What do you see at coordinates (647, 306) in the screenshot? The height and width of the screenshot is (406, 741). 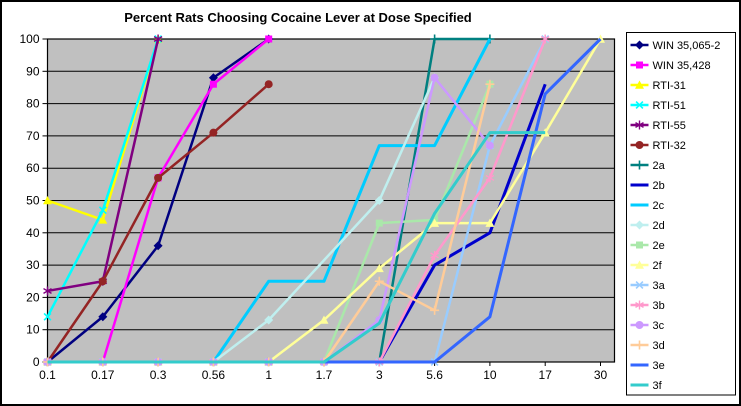 I see `legend-item-3b: 3b` at bounding box center [647, 306].